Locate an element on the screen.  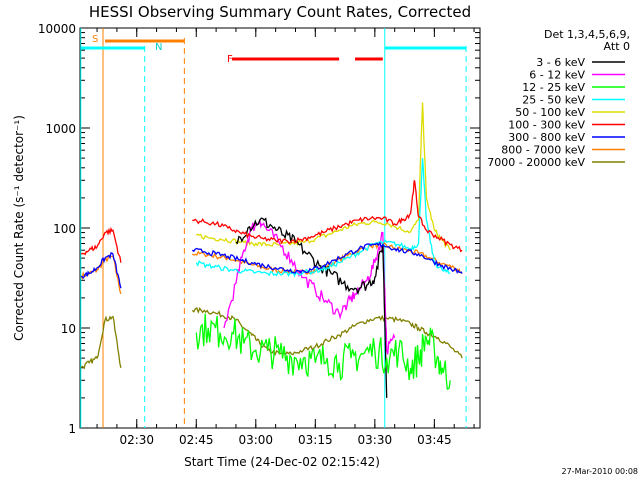
legend-label: 800 - 7000 keV is located at coordinates (543, 150).